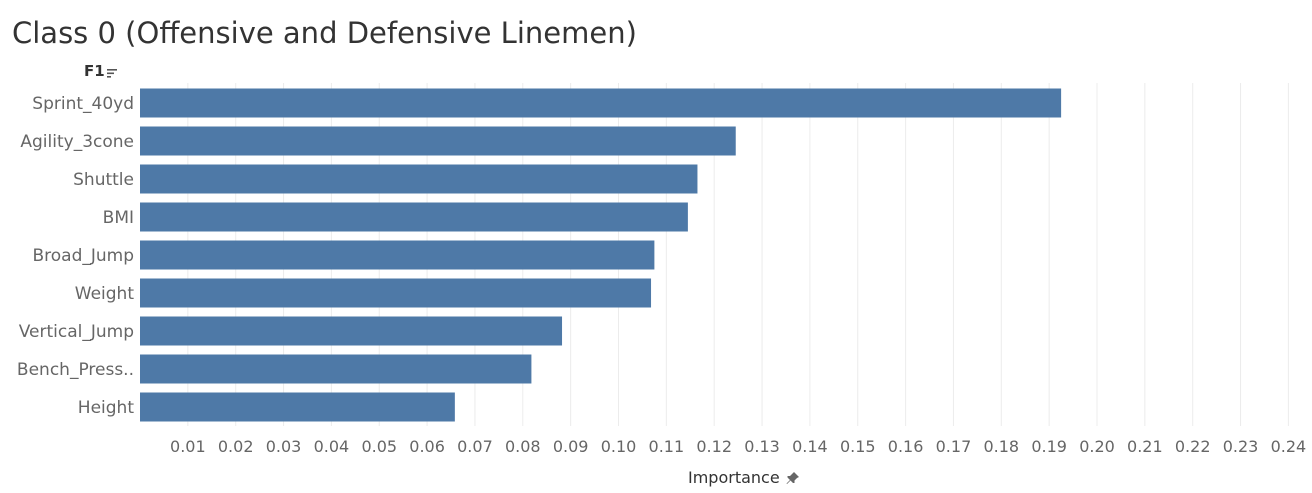  Describe the element at coordinates (379, 446) in the screenshot. I see `x-tick-label: 0.05` at that location.